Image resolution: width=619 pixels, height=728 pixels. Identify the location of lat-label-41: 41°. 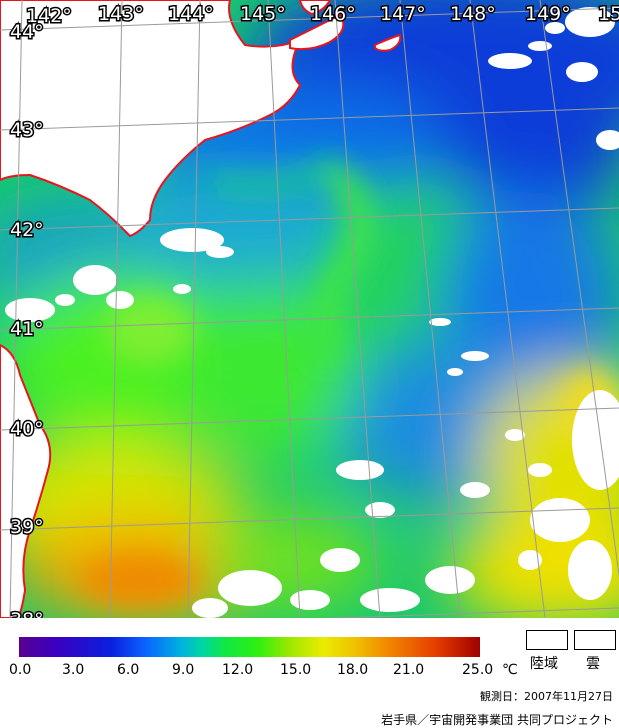
(27, 329).